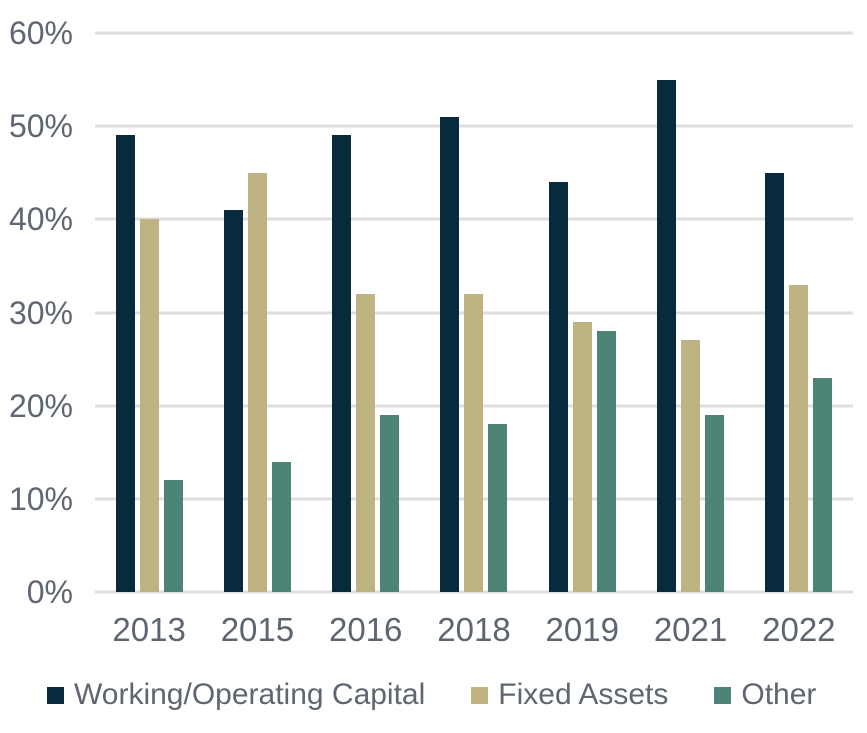  What do you see at coordinates (40, 33) in the screenshot?
I see `y-tick-label-60%: 60%` at bounding box center [40, 33].